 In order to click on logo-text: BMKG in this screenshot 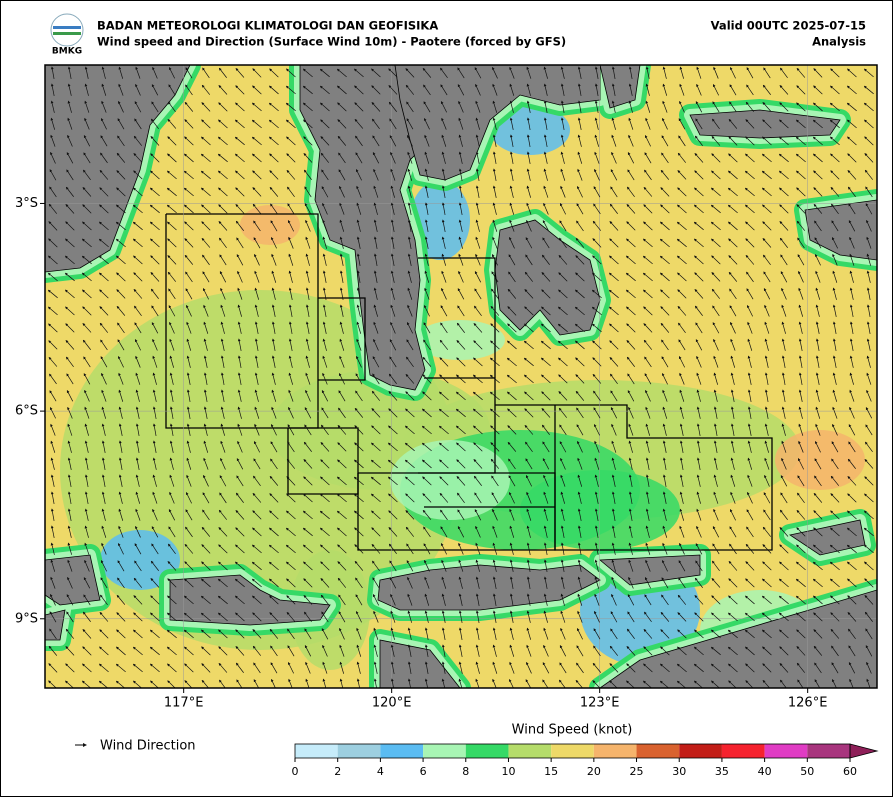, I will do `click(67, 52)`.